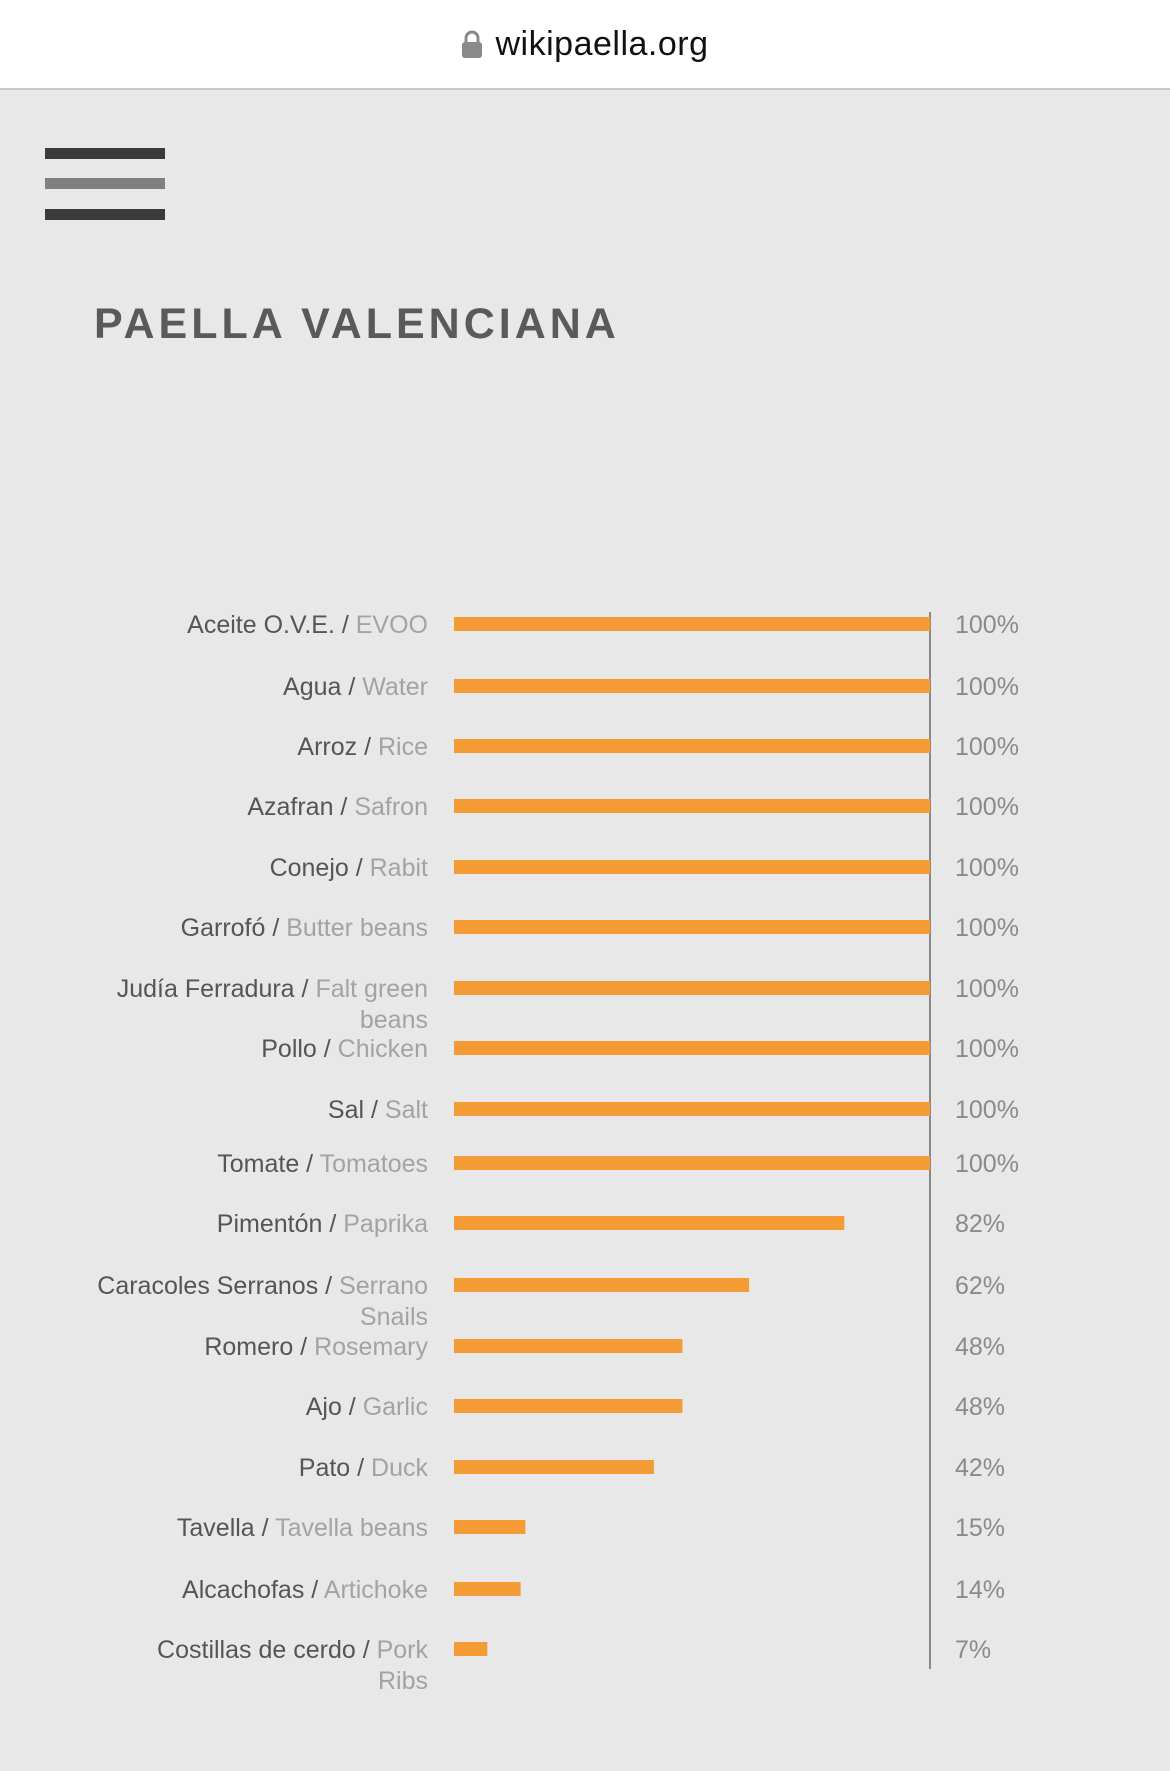  What do you see at coordinates (302, 1528) in the screenshot?
I see `category-label: Tavella / Tavella beans` at bounding box center [302, 1528].